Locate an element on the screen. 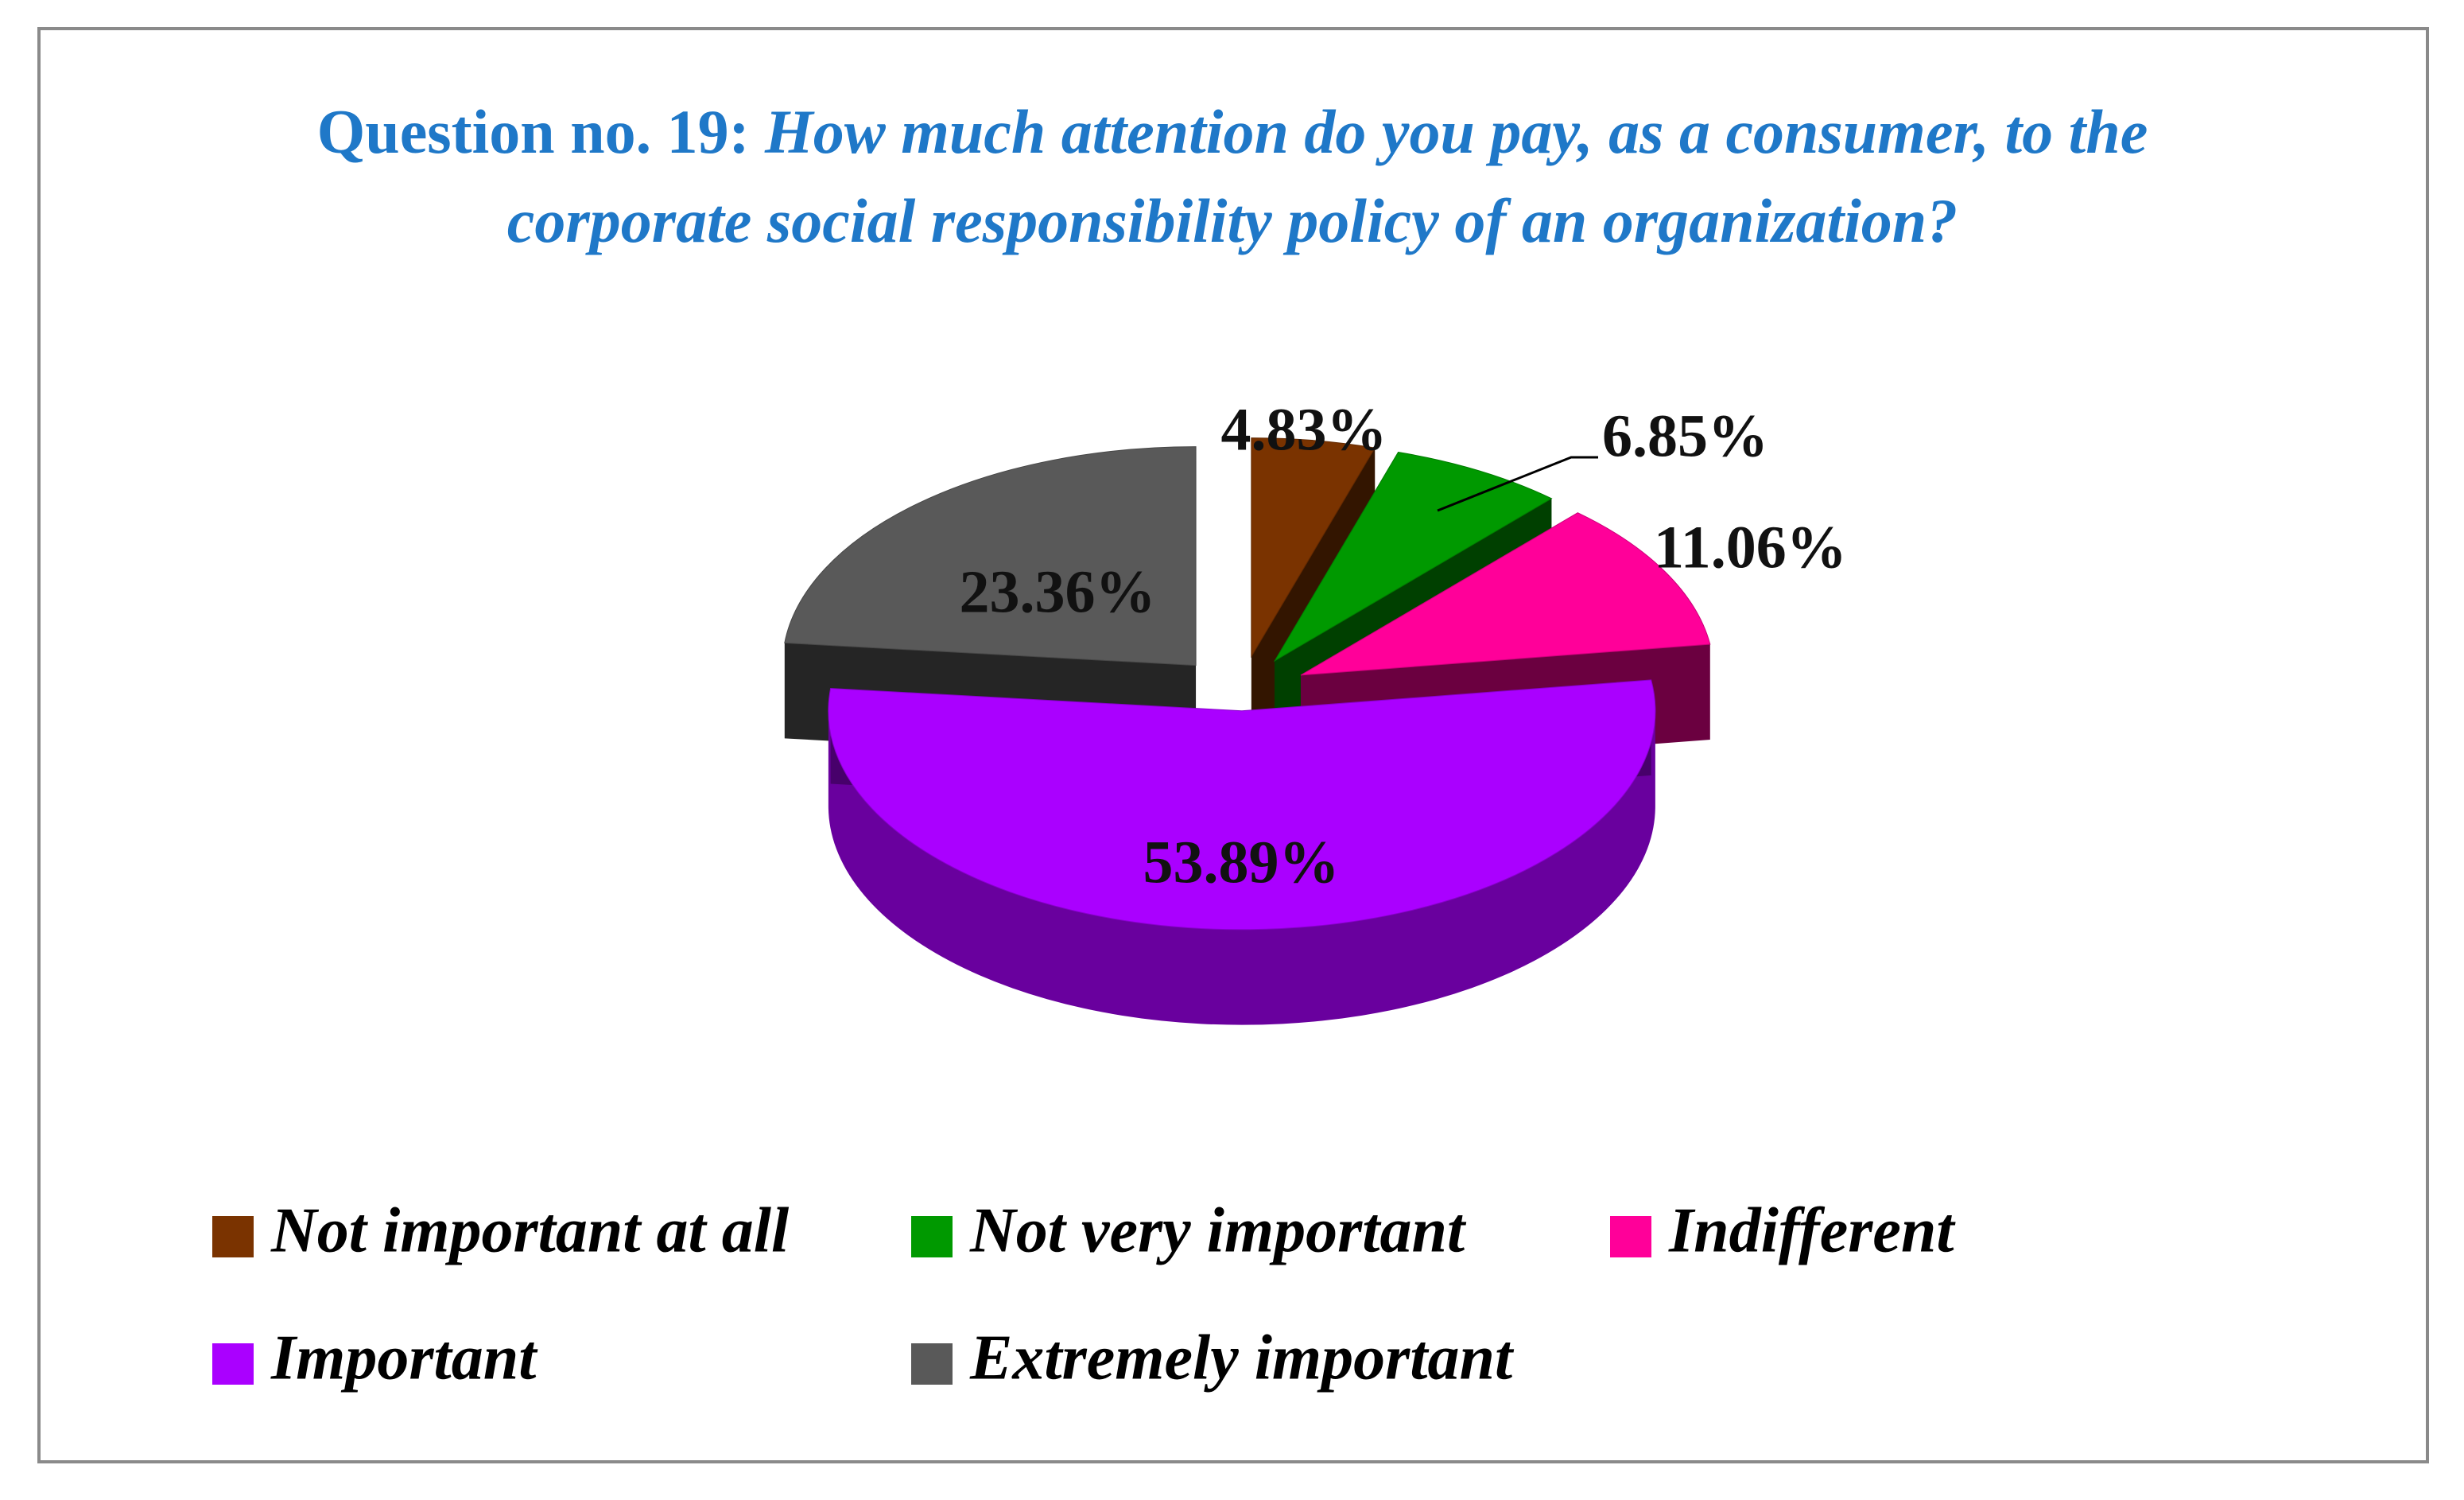  data-label: 53.89% is located at coordinates (1241, 862).